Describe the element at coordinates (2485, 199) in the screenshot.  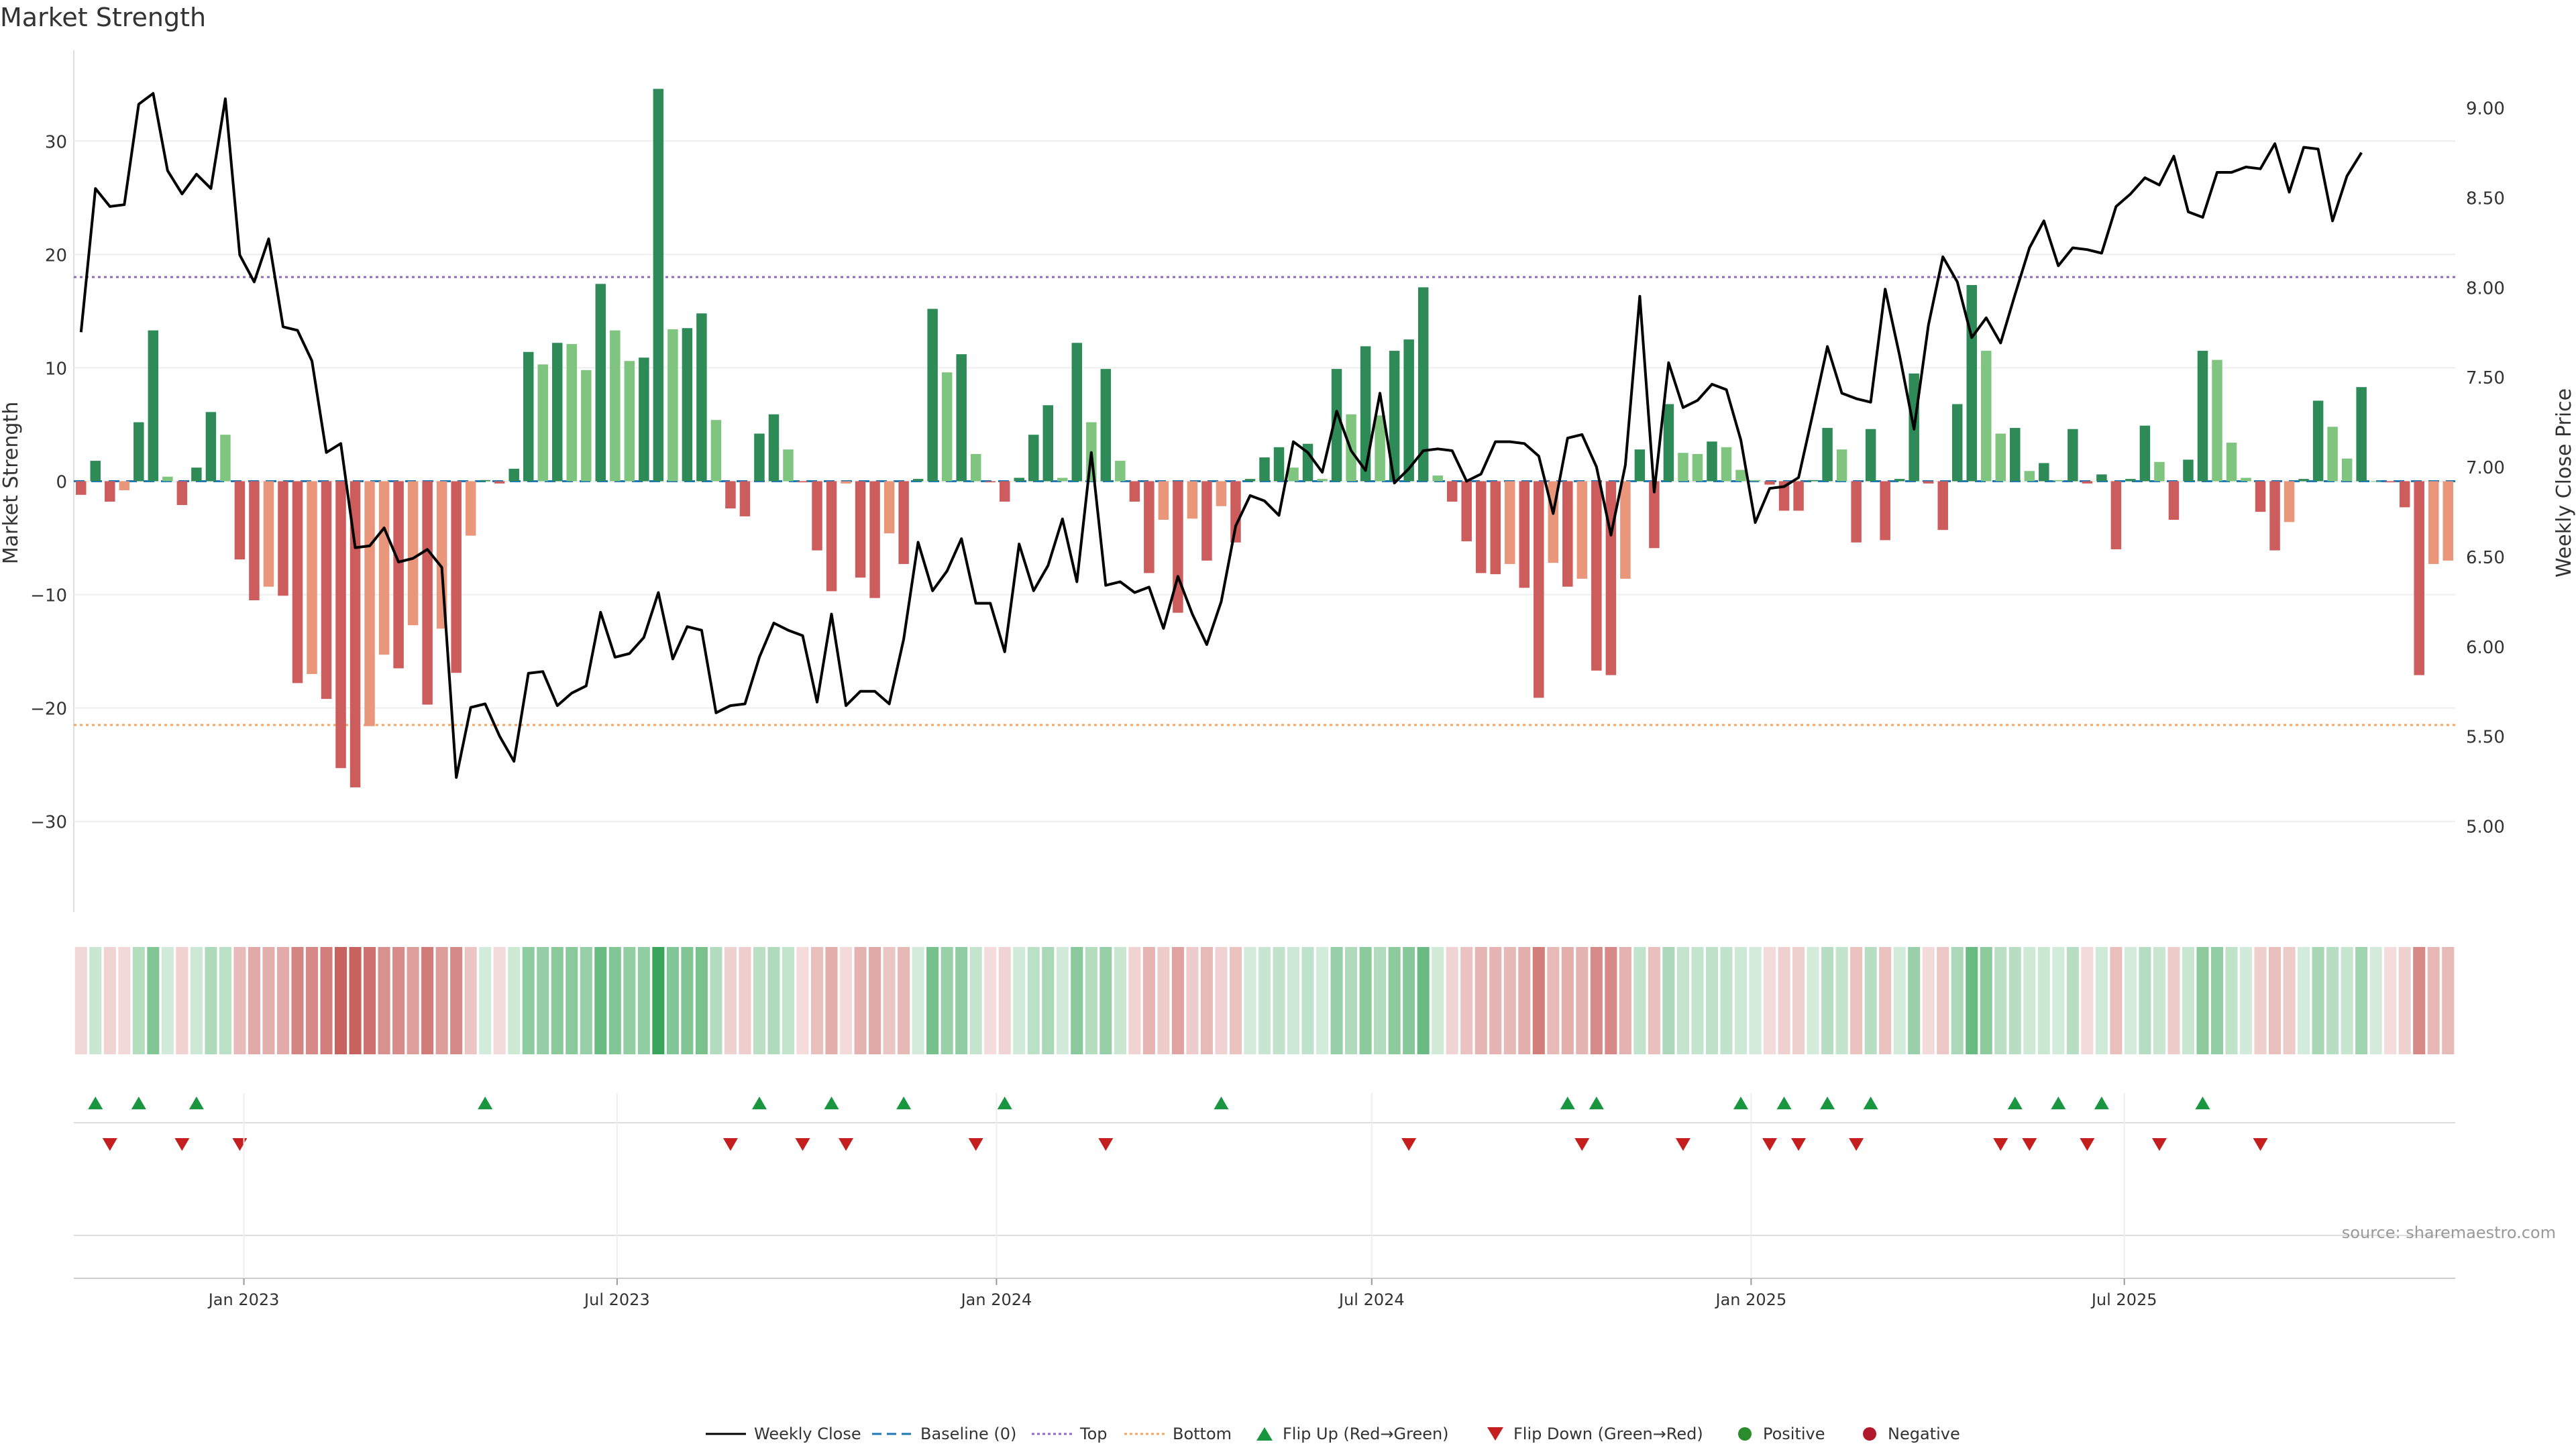
I see `y2-tick-label: 8.50` at that location.